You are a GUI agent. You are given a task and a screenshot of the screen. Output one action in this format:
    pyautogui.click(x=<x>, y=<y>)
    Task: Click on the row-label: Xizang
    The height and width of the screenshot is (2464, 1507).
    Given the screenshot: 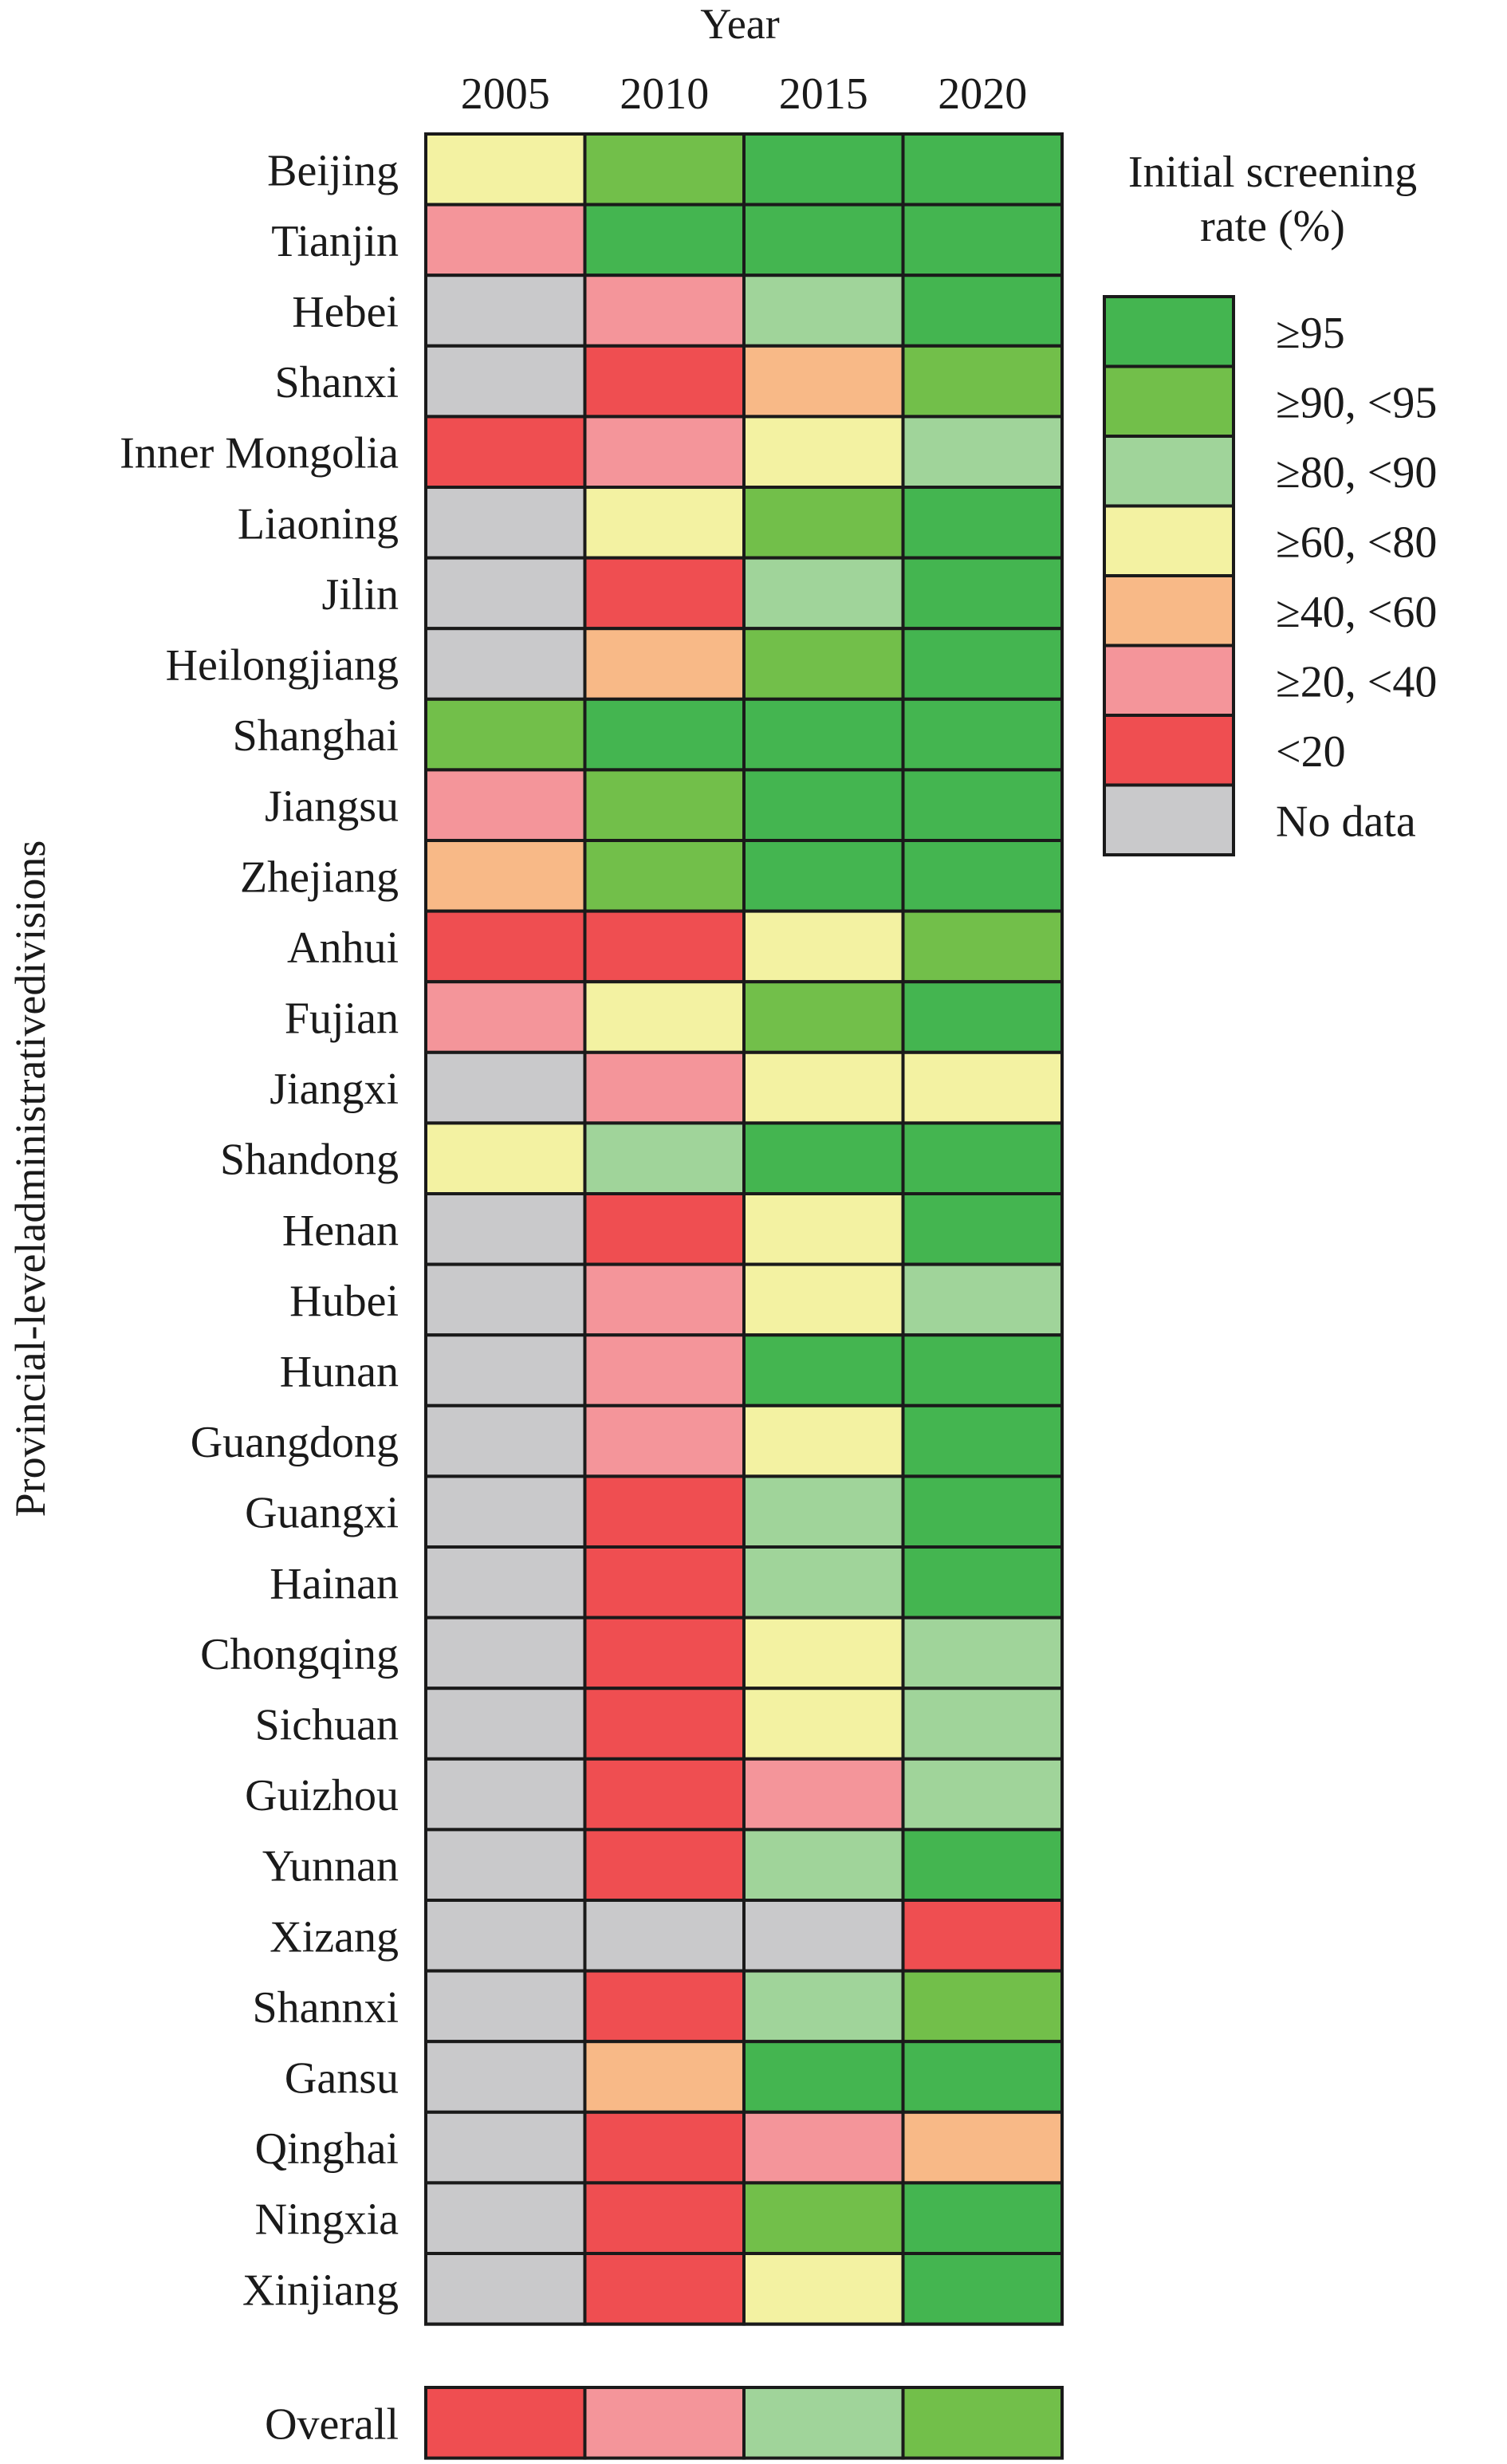 What is the action you would take?
    pyautogui.click(x=334, y=1937)
    